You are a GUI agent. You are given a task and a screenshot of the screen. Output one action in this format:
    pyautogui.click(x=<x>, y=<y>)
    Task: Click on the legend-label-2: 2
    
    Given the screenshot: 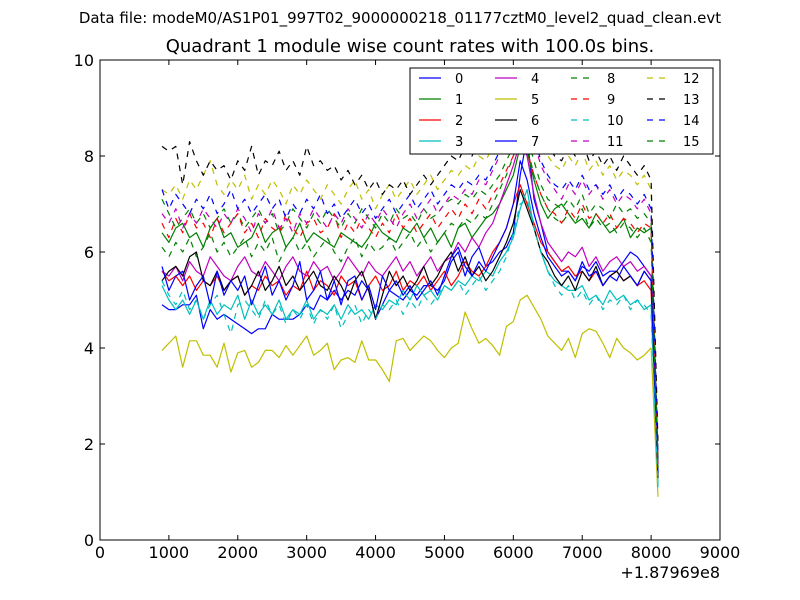 What is the action you would take?
    pyautogui.click(x=459, y=121)
    